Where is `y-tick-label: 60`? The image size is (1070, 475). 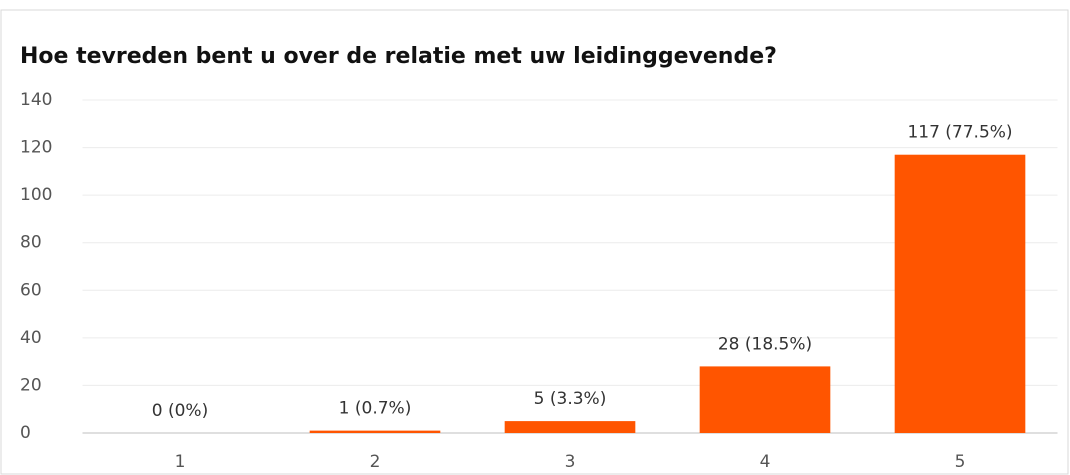 y-tick-label: 60 is located at coordinates (31, 290).